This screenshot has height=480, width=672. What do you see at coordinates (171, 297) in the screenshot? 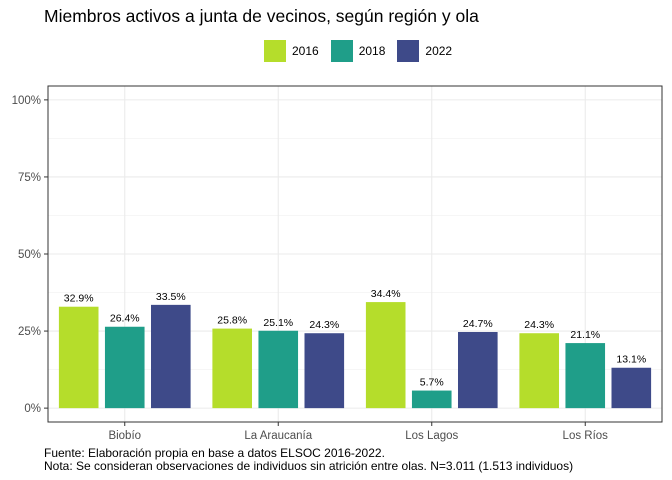
I see `data-label: 33.5%` at bounding box center [171, 297].